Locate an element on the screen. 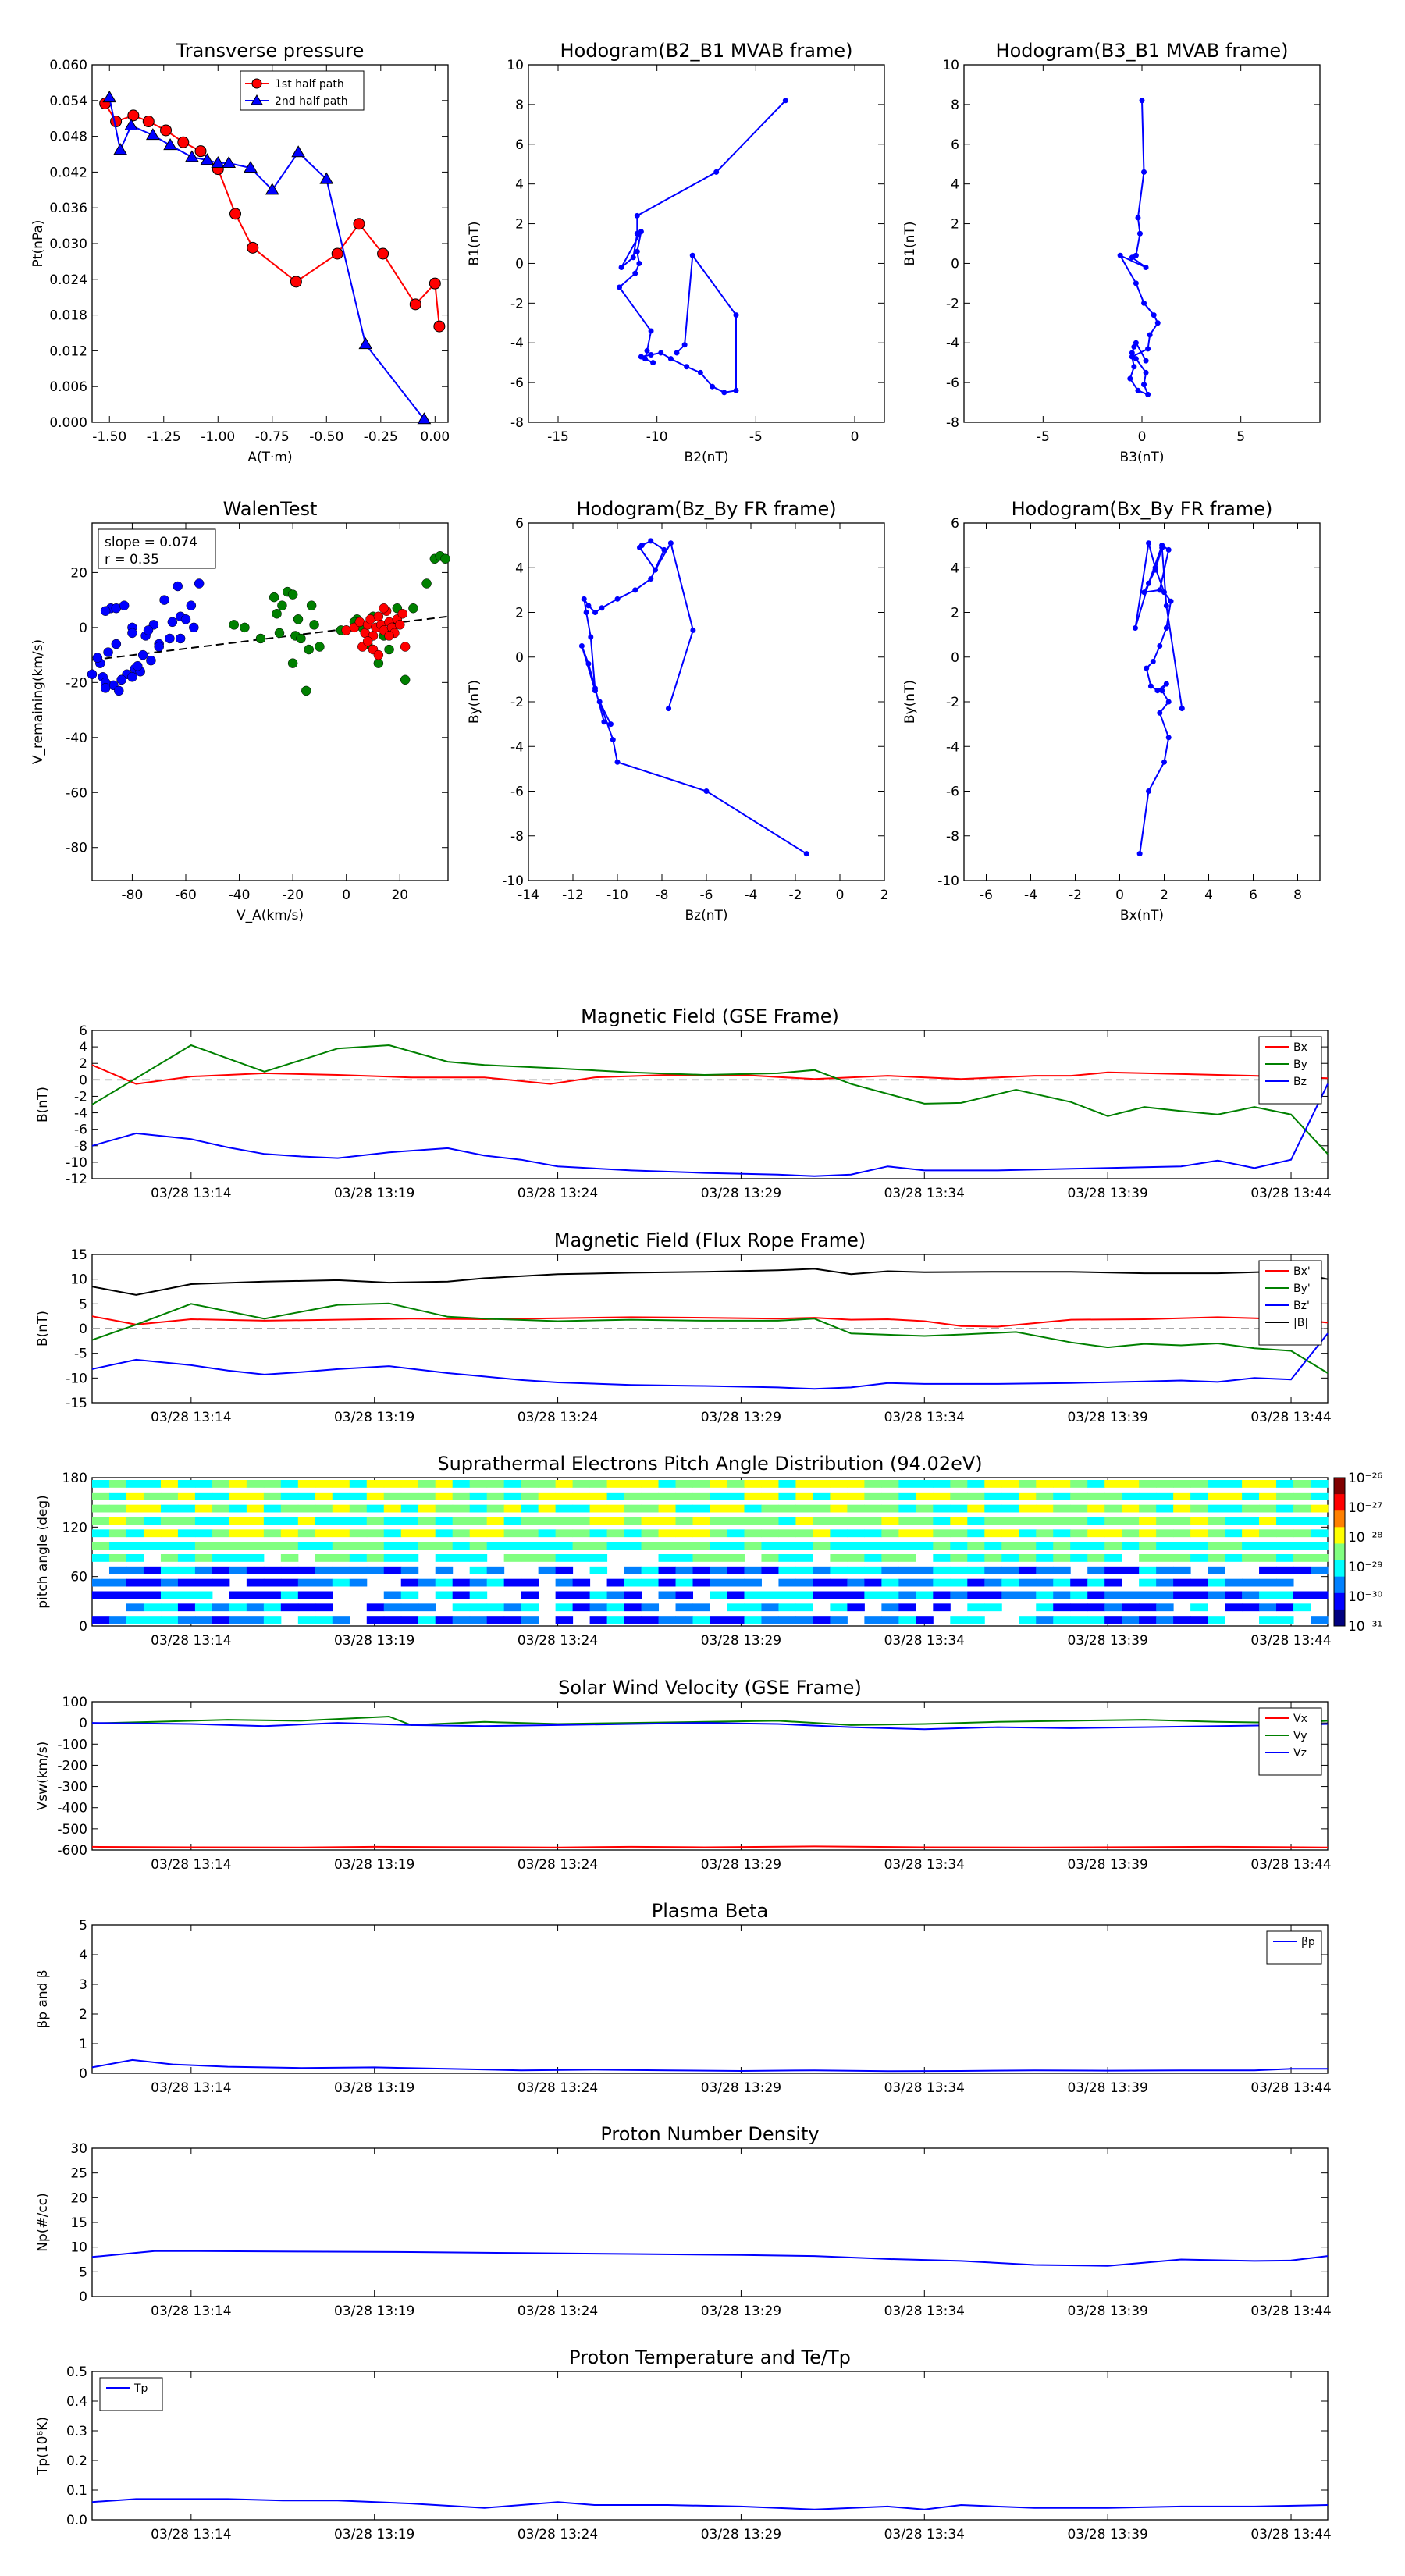  colorbar-label: 10⁻³¹ is located at coordinates (1365, 1627).